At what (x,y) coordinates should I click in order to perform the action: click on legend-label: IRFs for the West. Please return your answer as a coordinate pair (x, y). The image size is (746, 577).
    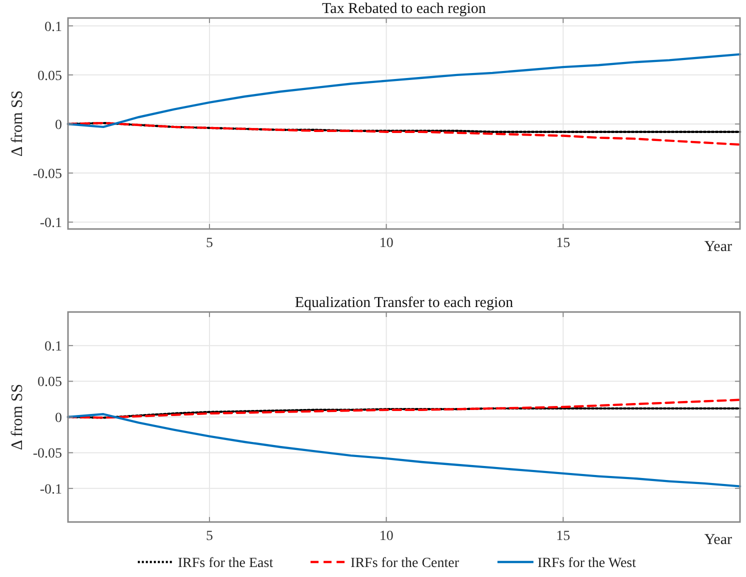
    Looking at the image, I should click on (586, 563).